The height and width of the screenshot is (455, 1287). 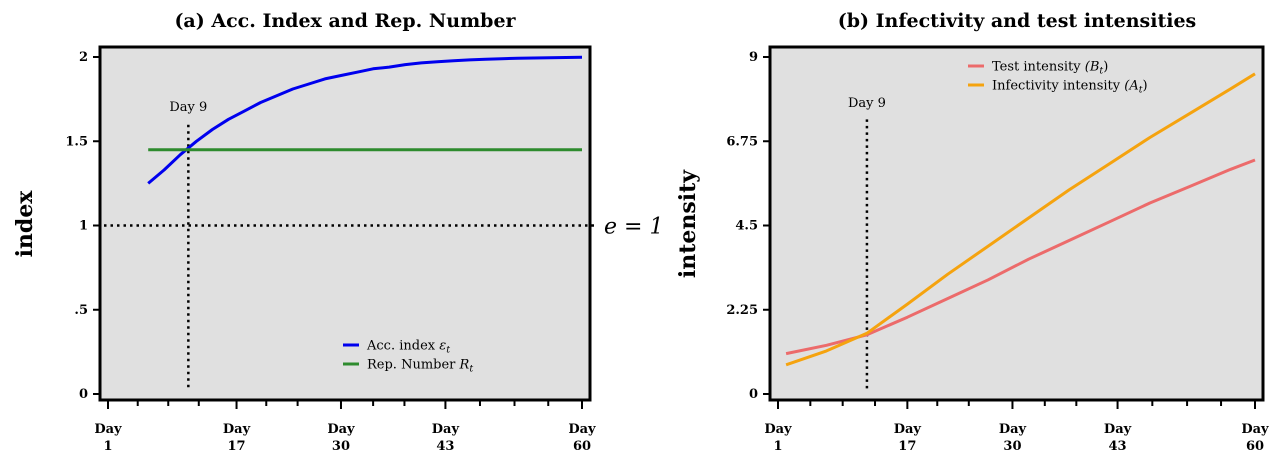 What do you see at coordinates (411, 365) in the screenshot?
I see `legend-name: Rep. Number` at bounding box center [411, 365].